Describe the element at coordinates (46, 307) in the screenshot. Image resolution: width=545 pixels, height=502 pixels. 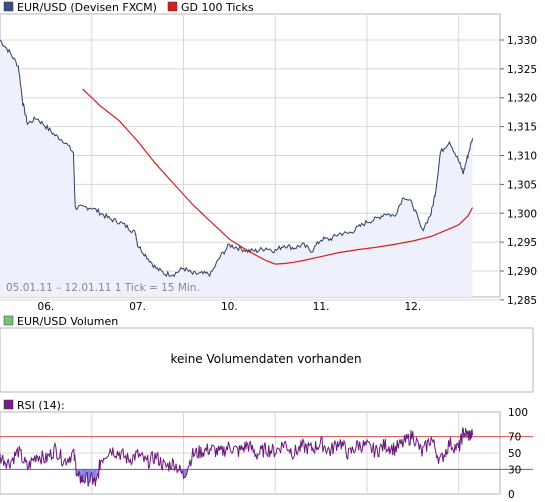
I see `price-x-tick-label: 06.` at that location.